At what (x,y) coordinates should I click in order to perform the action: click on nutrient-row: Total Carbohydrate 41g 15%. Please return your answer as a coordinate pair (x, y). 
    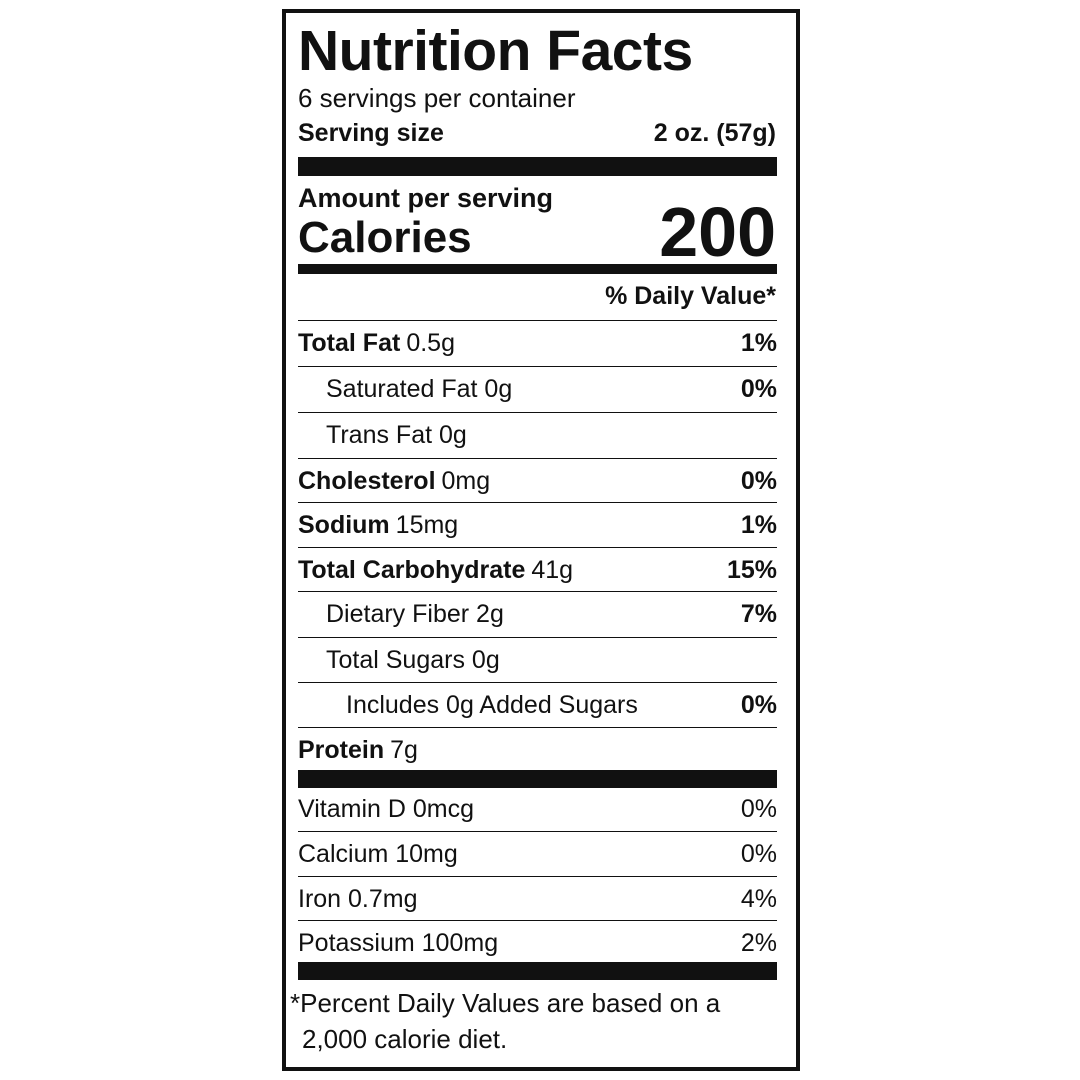
    Looking at the image, I should click on (537, 569).